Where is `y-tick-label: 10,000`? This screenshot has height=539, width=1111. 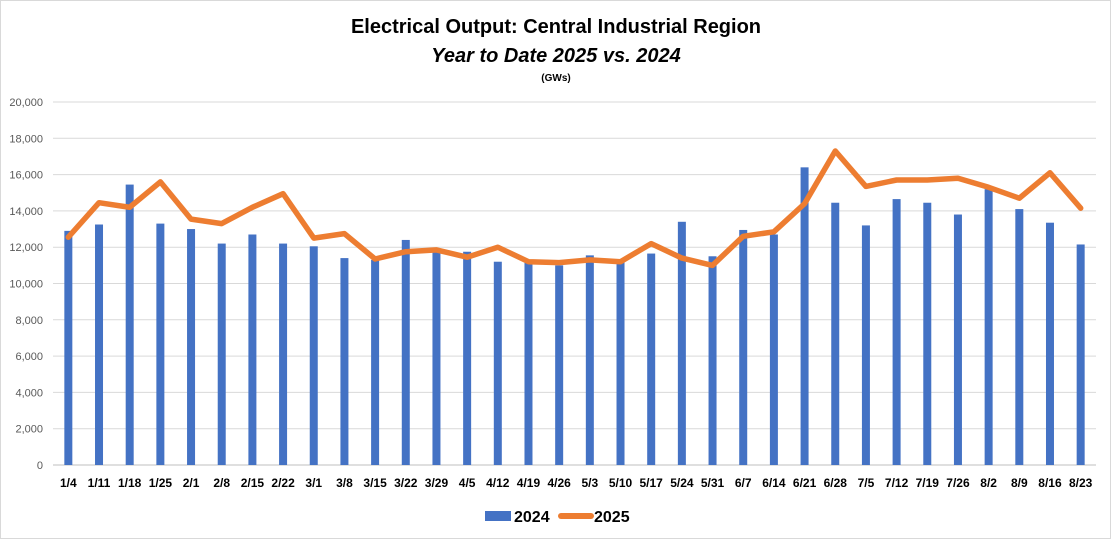
y-tick-label: 10,000 is located at coordinates (26, 285).